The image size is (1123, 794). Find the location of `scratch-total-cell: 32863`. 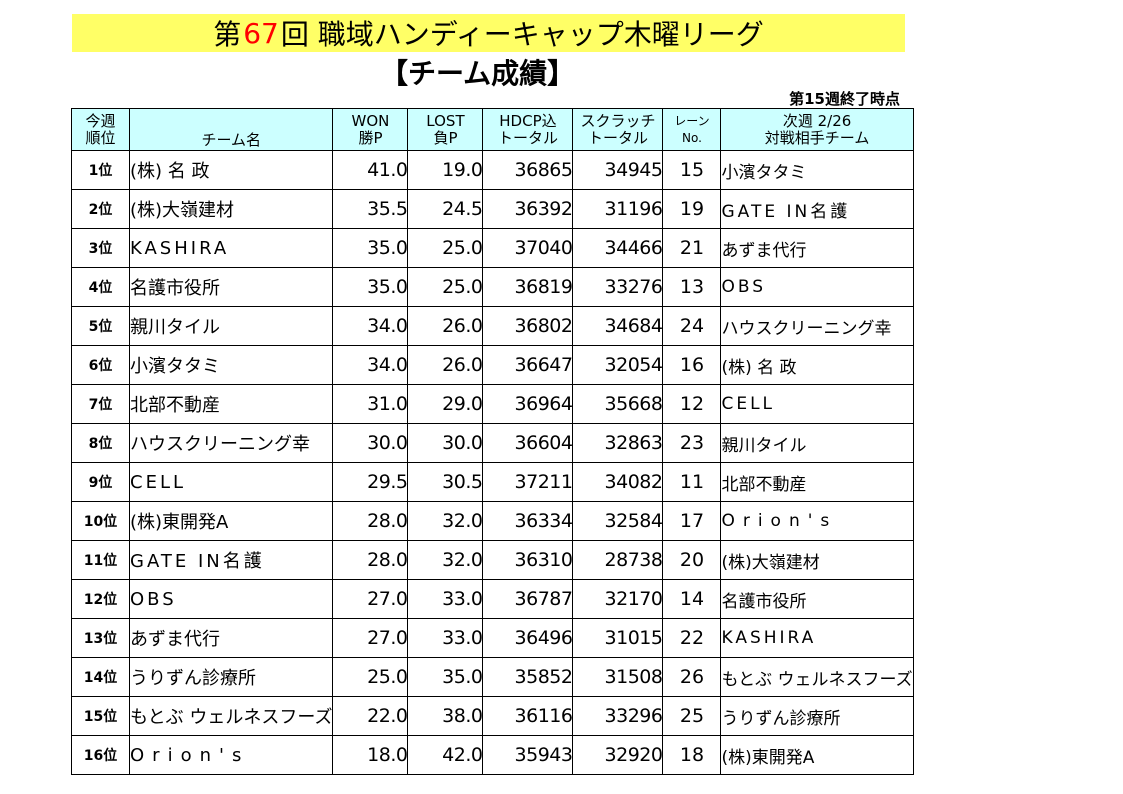

scratch-total-cell: 32863 is located at coordinates (618, 443).